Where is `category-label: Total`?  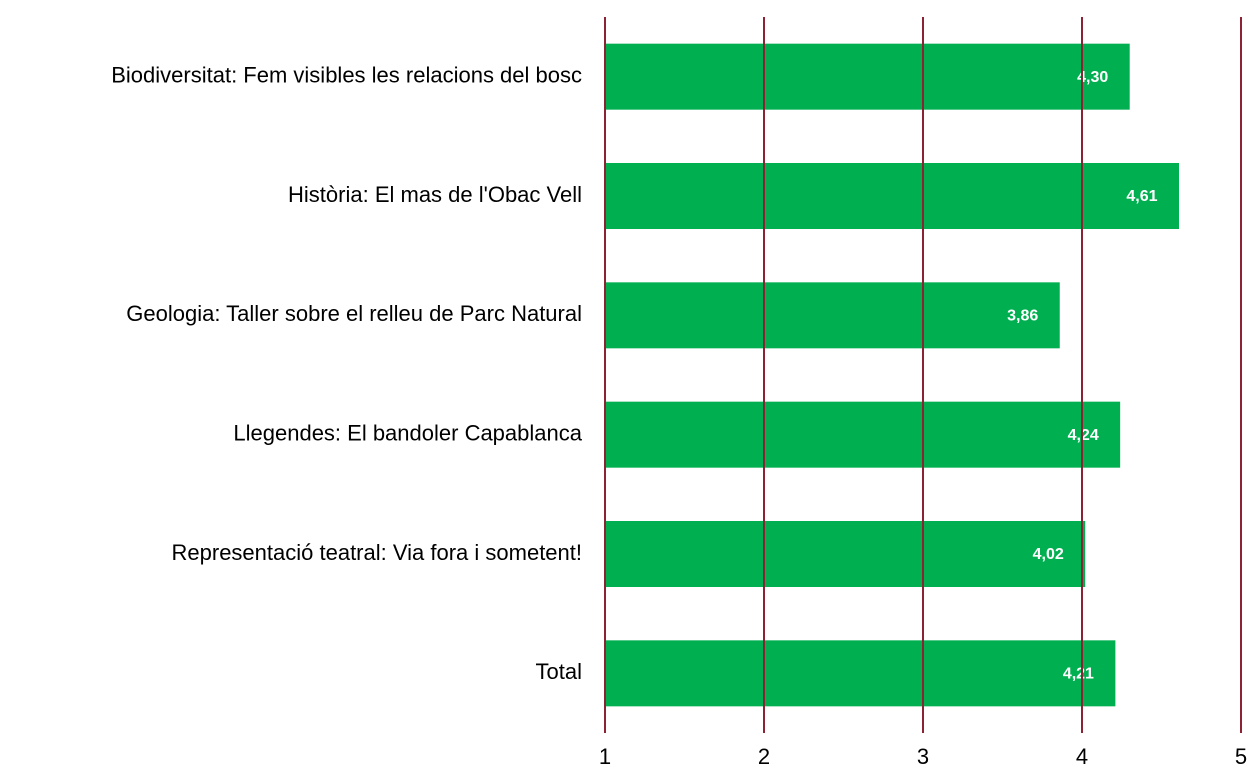
category-label: Total is located at coordinates (559, 671).